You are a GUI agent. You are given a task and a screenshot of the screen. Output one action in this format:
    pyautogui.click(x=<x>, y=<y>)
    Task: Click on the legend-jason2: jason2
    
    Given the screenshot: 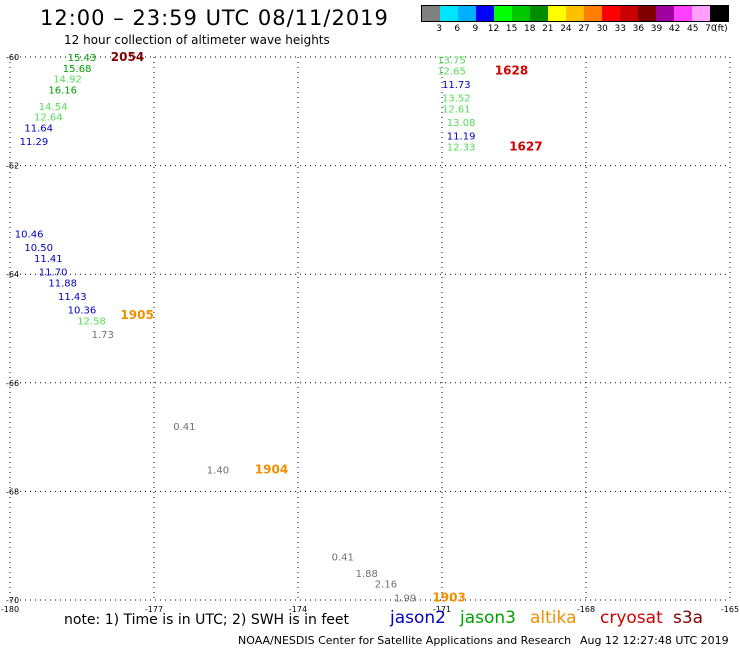 What is the action you would take?
    pyautogui.click(x=418, y=618)
    